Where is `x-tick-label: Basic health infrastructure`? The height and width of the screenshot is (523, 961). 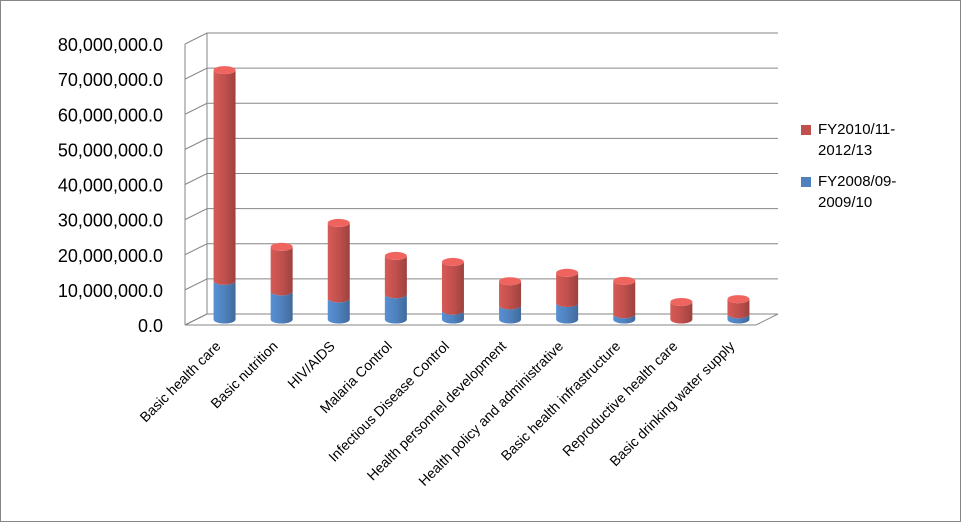
x-tick-label: Basic health infrastructure is located at coordinates (561, 401).